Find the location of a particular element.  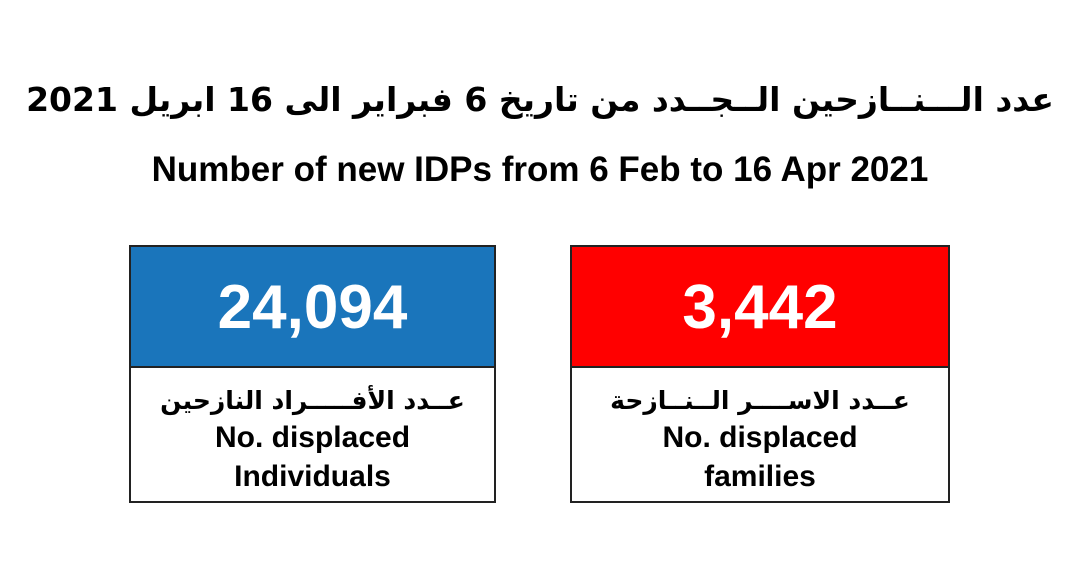

individuals-label-english: No. displaced Individuals is located at coordinates (312, 457).